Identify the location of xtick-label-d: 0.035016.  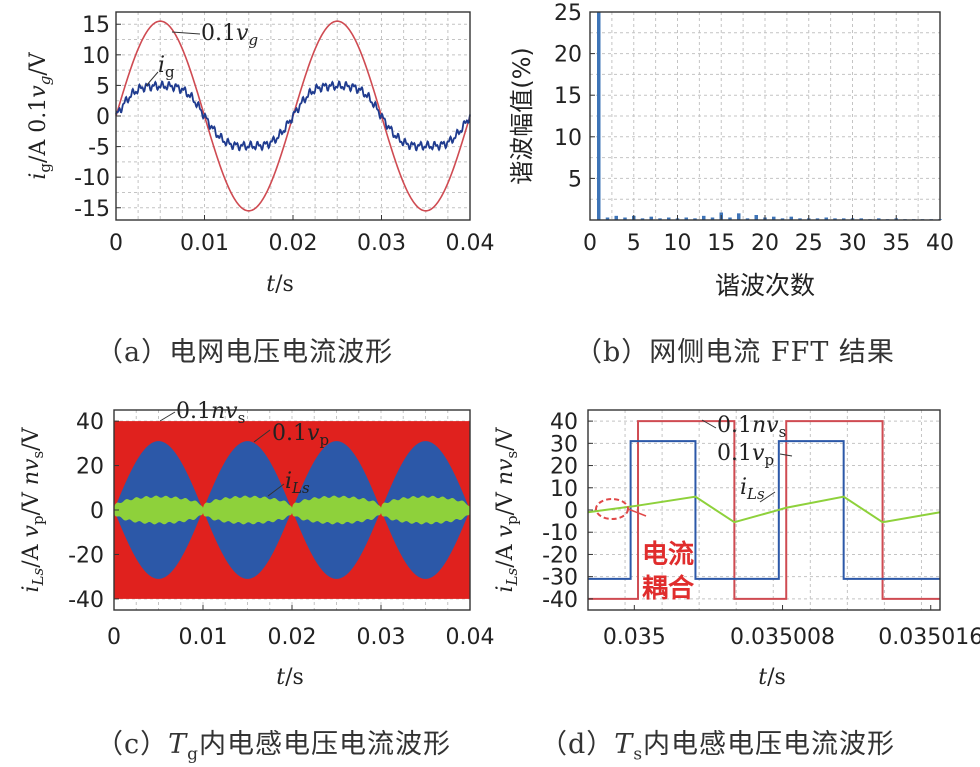
(929, 637).